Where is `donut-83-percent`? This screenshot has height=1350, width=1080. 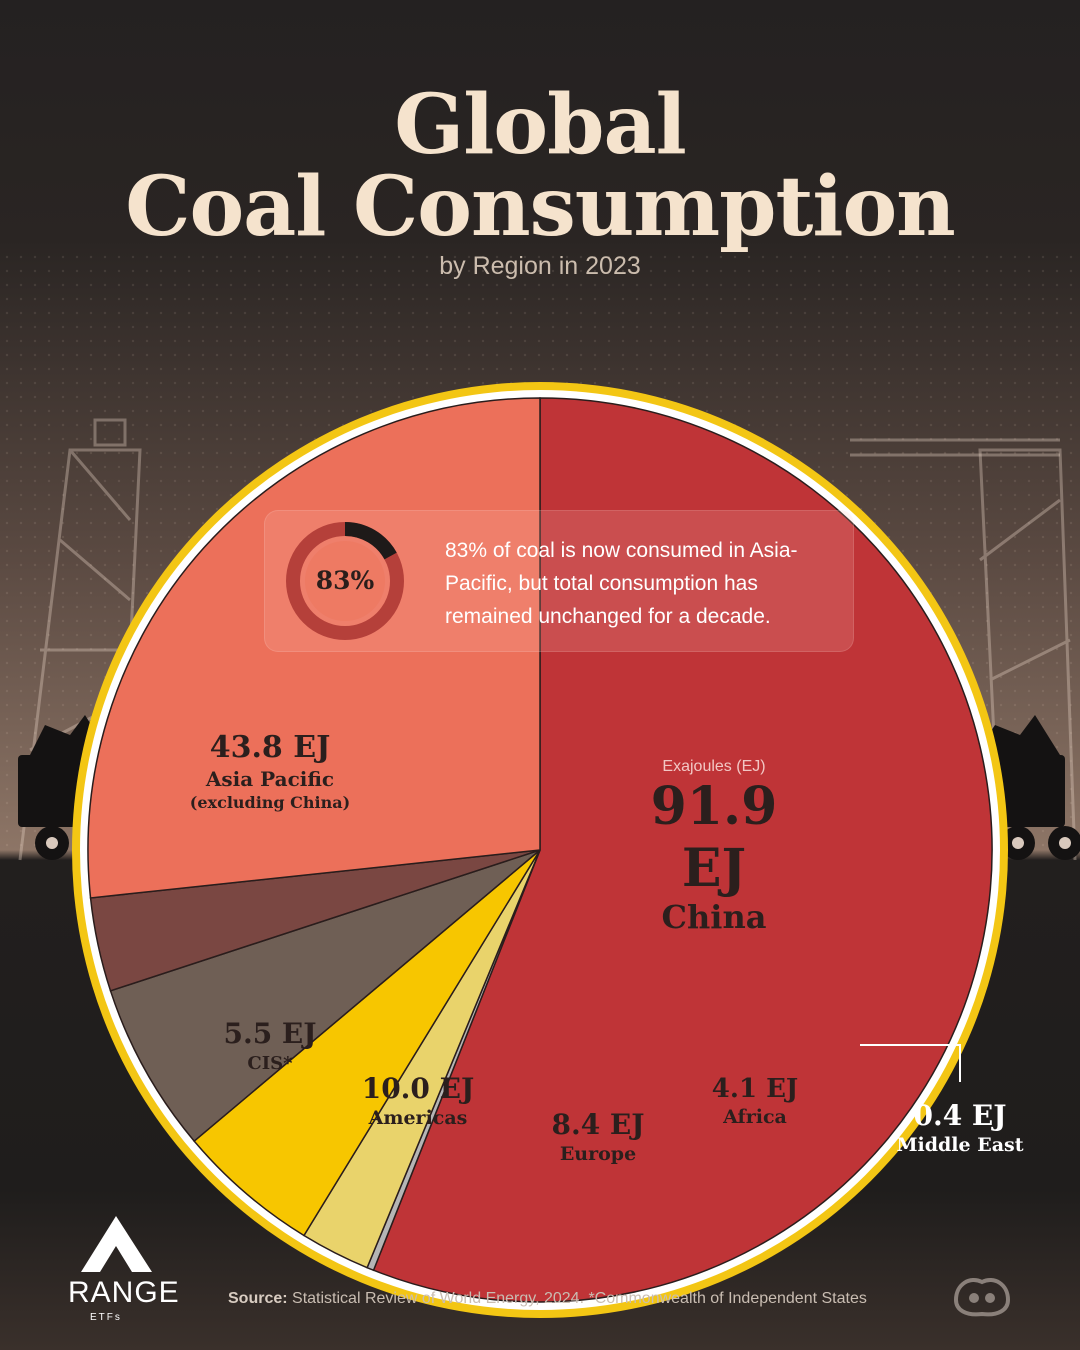 donut-83-percent is located at coordinates (345, 581).